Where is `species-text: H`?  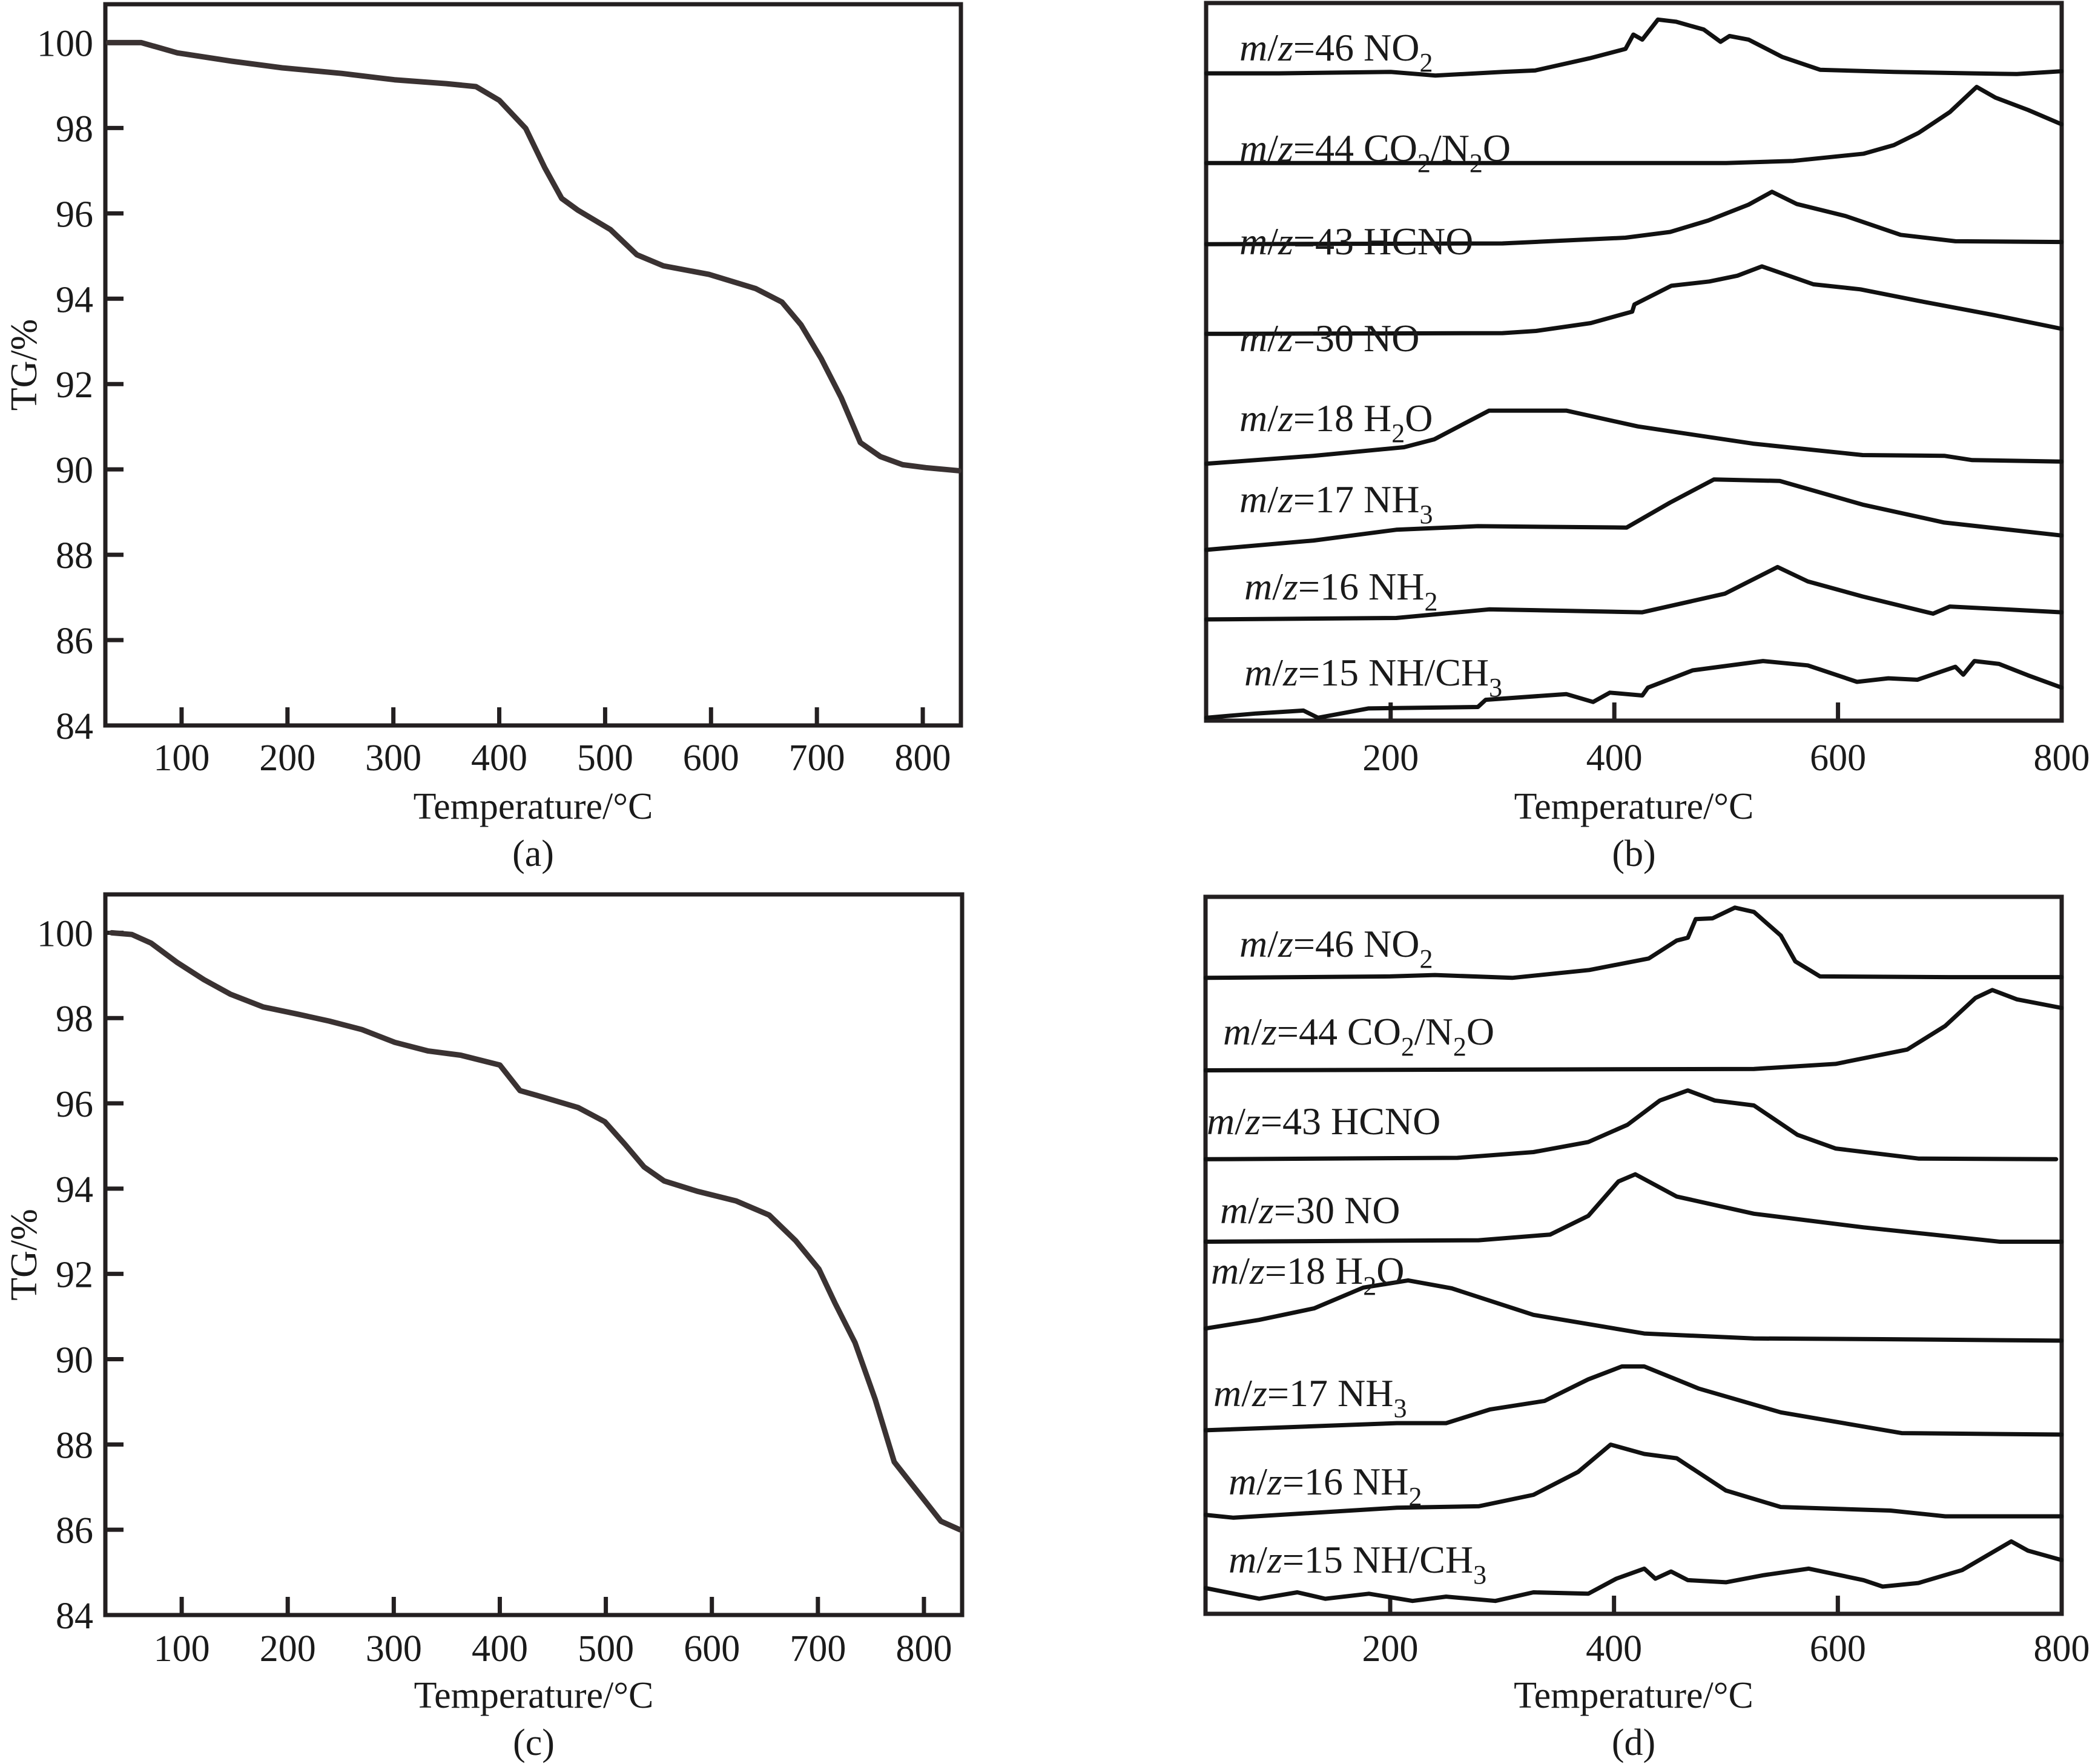
species-text: H is located at coordinates (1349, 1270).